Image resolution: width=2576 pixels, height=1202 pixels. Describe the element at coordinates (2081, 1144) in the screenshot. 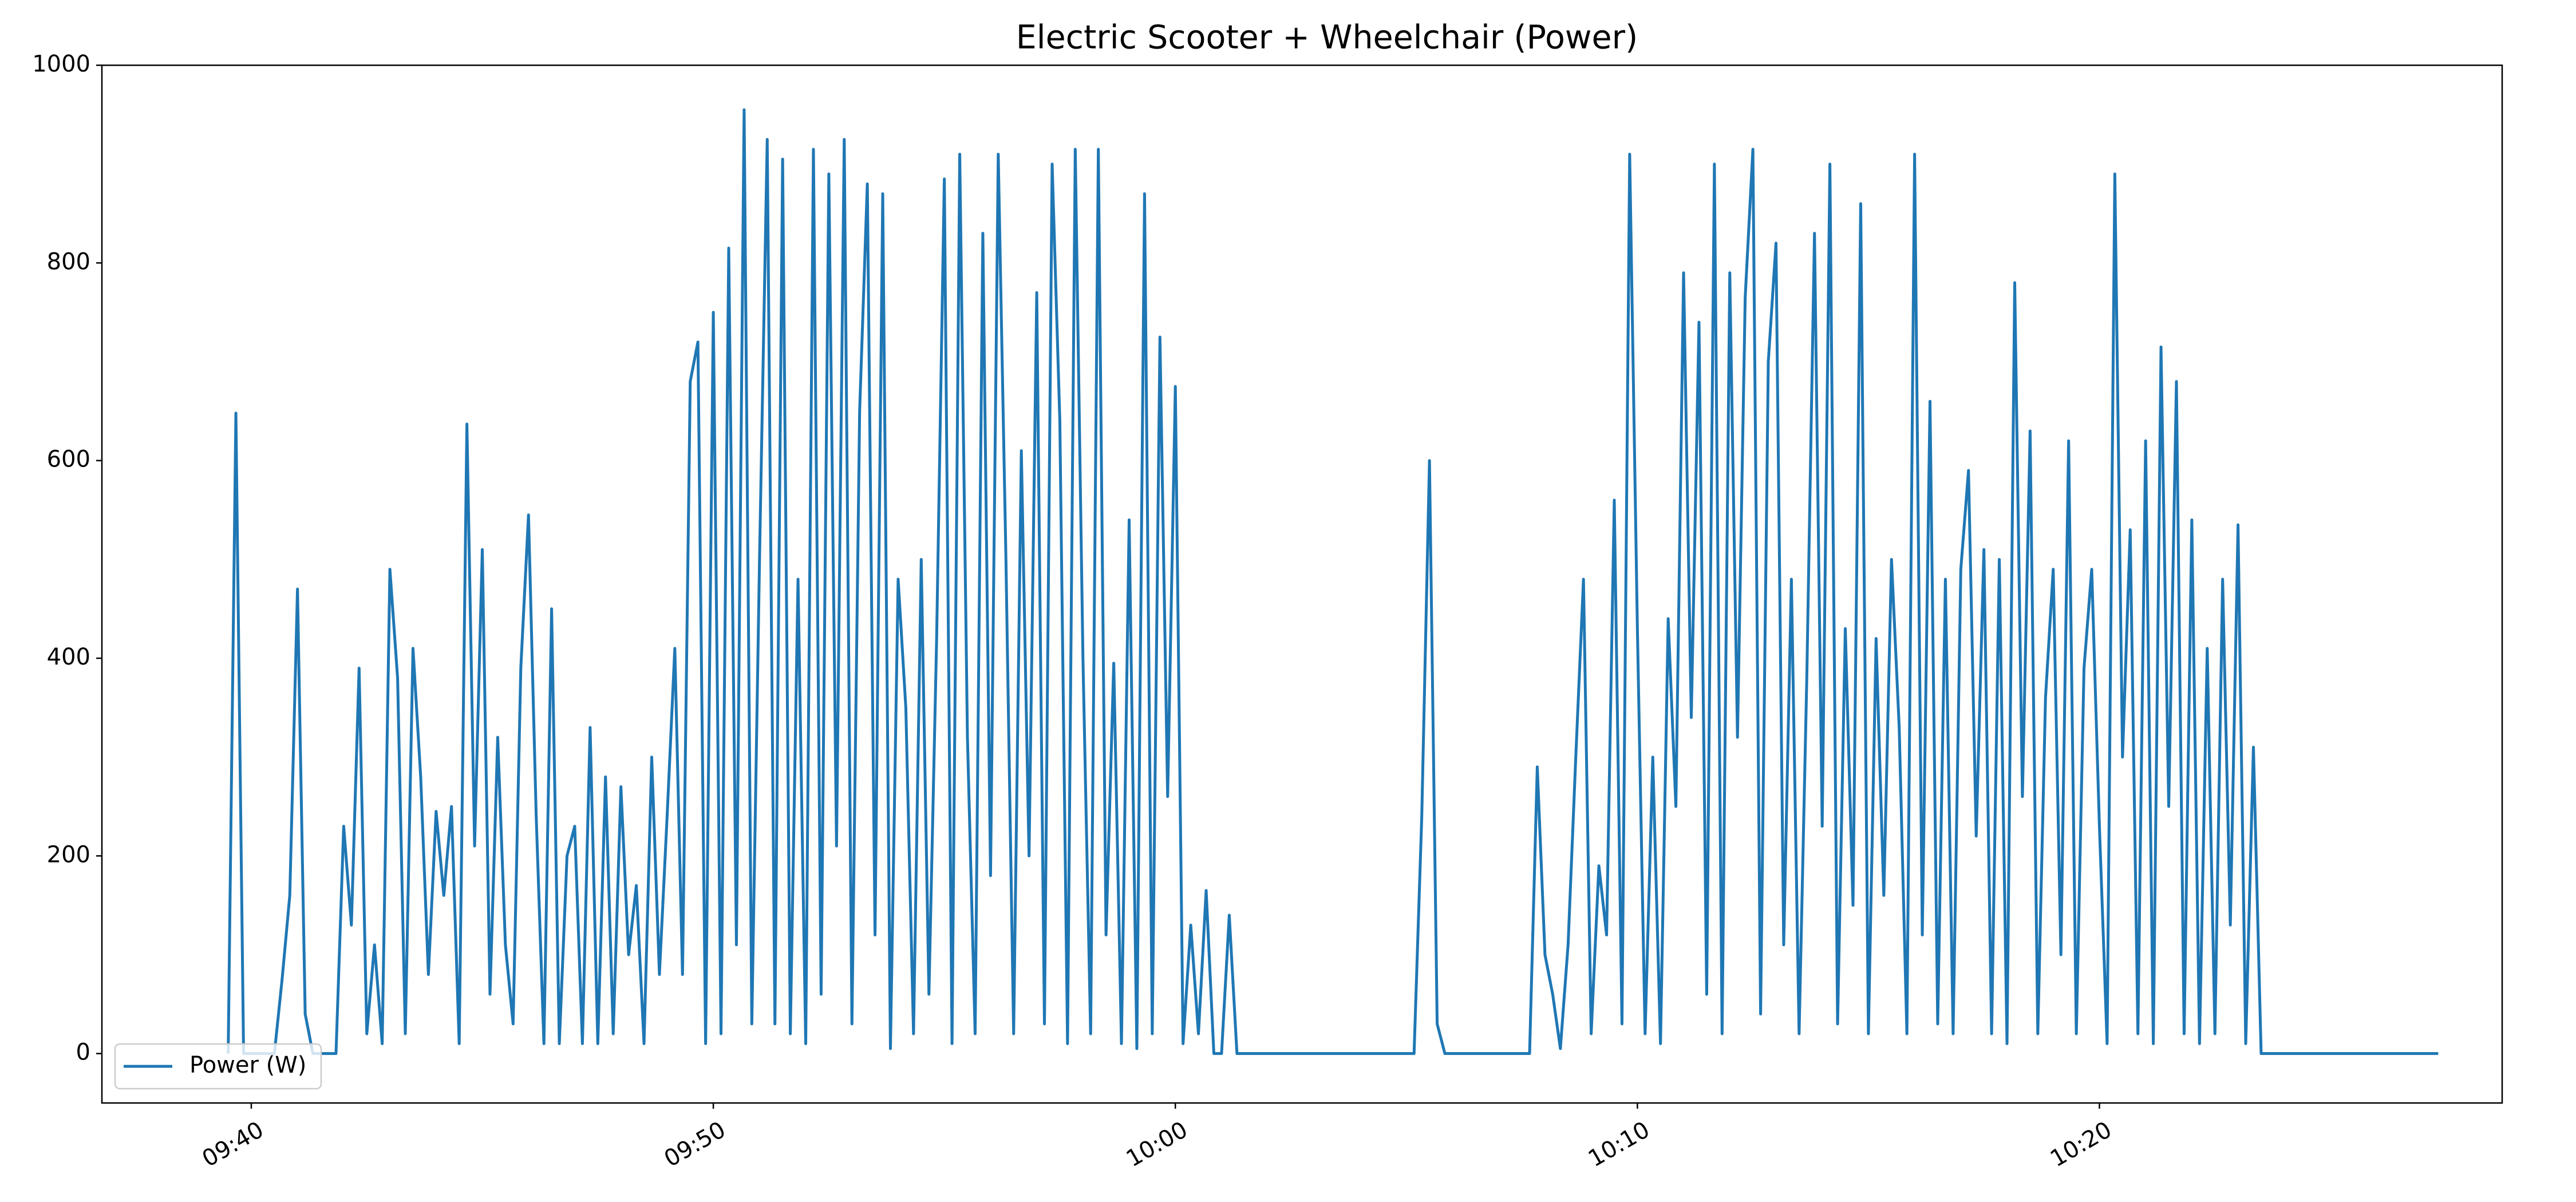

I see `x-tick-label: 10:20` at that location.